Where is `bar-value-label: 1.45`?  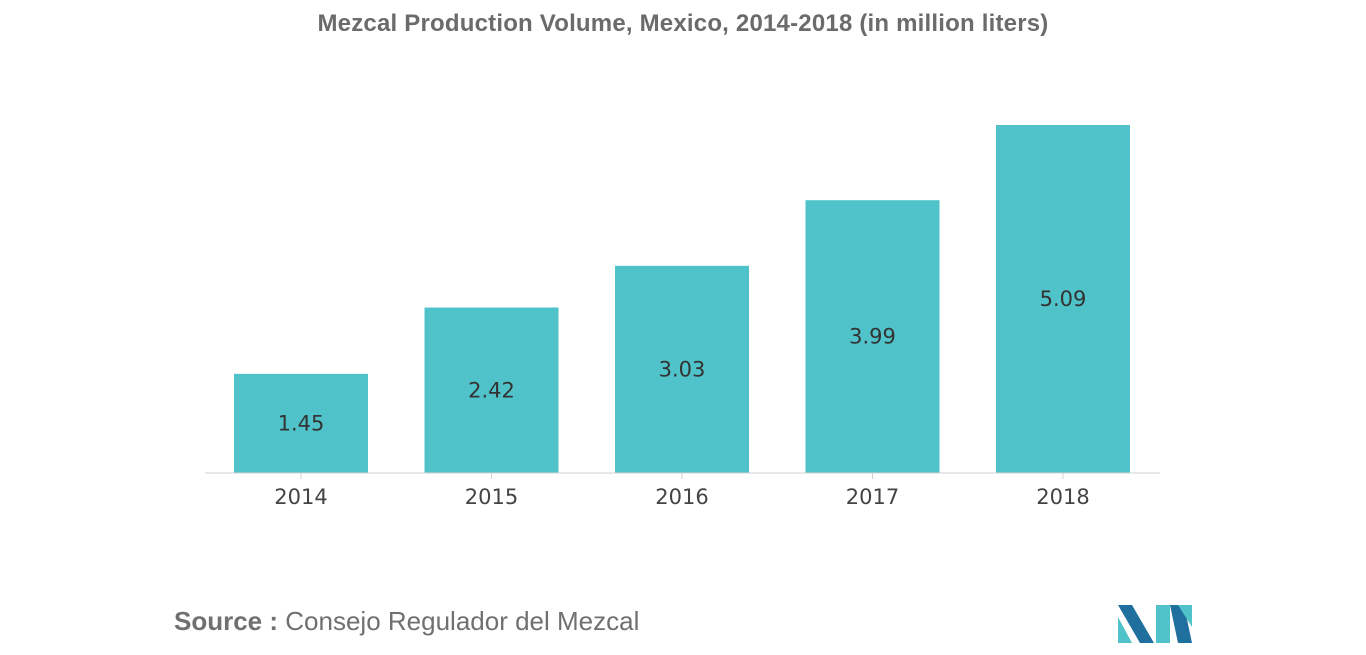
bar-value-label: 1.45 is located at coordinates (301, 423).